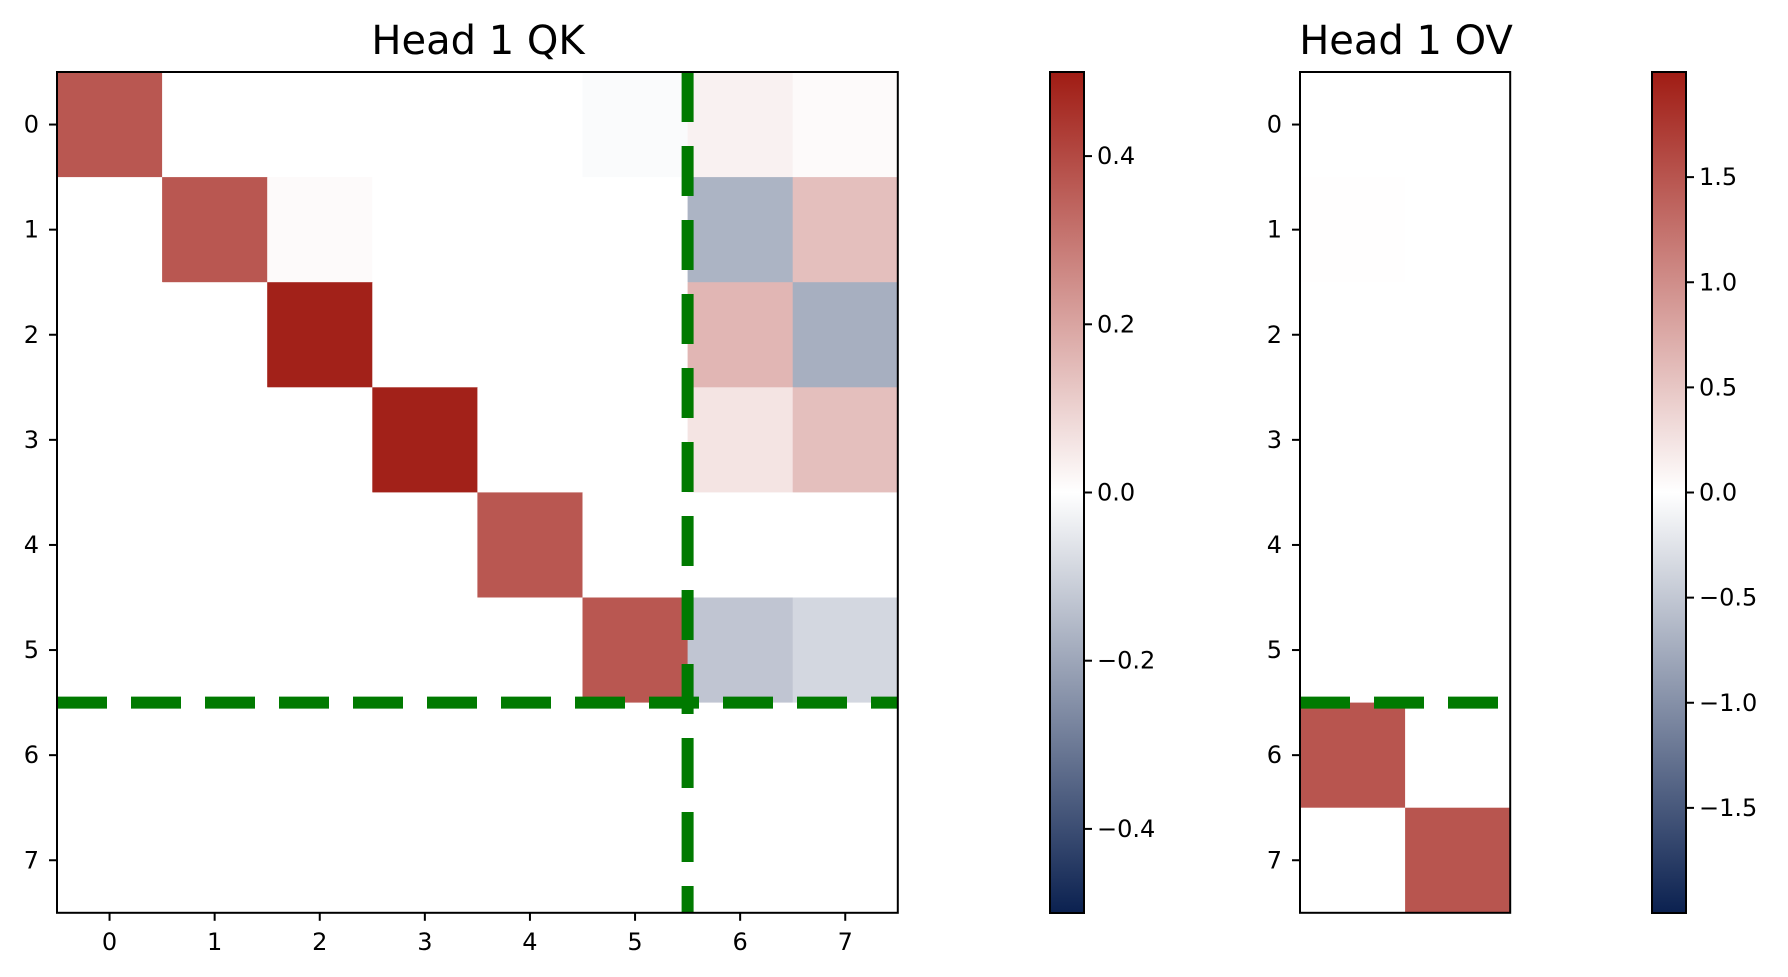  Describe the element at coordinates (1116, 324) in the screenshot. I see `colorbar-tick-label: 0.2` at that location.